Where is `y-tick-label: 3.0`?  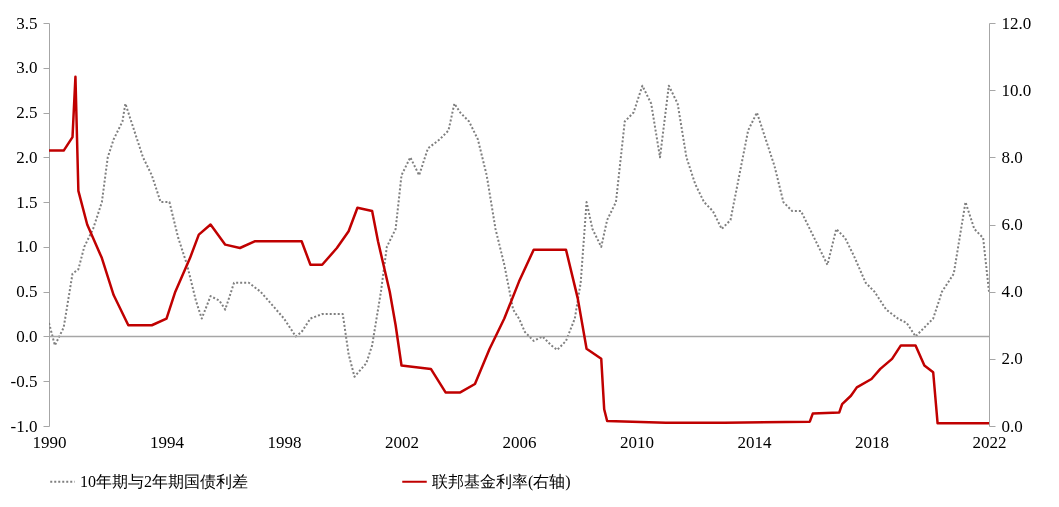
y-tick-label: 3.0 is located at coordinates (27, 68).